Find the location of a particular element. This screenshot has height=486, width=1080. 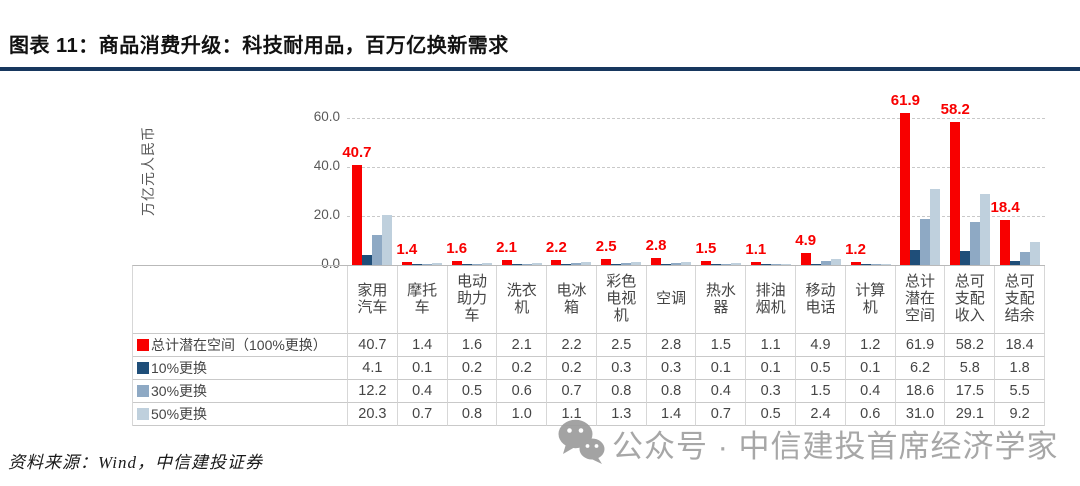

table-header-cell: 总计潜在空间 is located at coordinates (920, 300).